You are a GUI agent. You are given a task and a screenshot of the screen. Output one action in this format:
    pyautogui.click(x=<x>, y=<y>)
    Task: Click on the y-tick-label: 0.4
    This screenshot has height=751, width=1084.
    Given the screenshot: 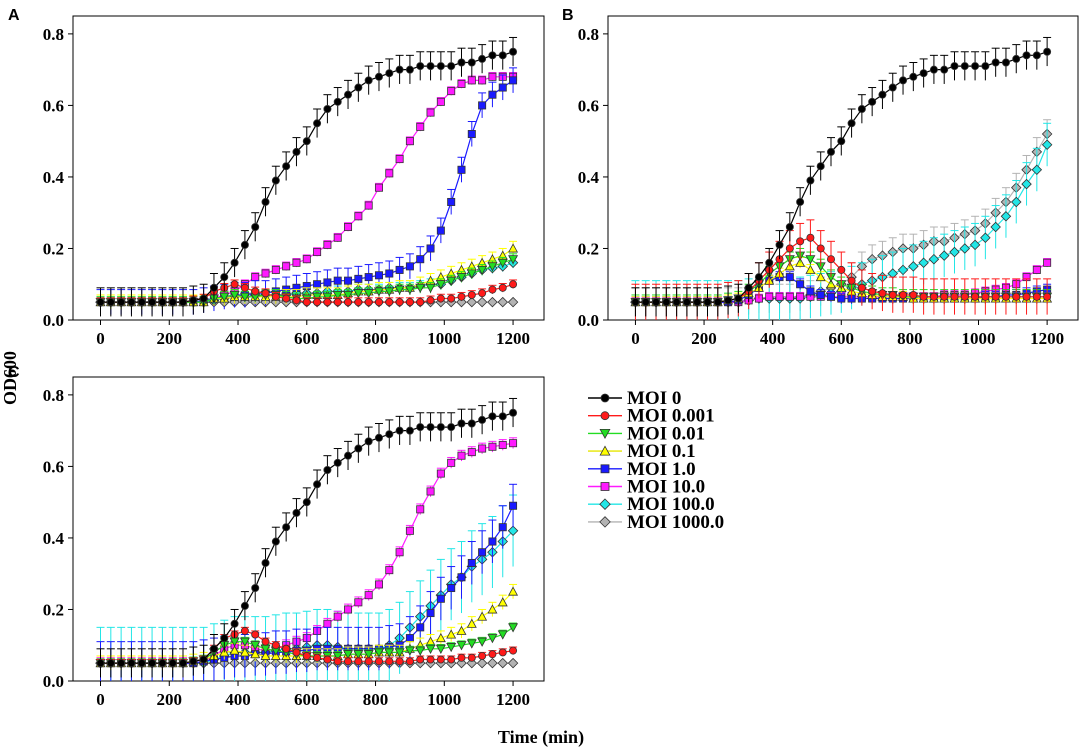 What is the action you would take?
    pyautogui.click(x=589, y=177)
    